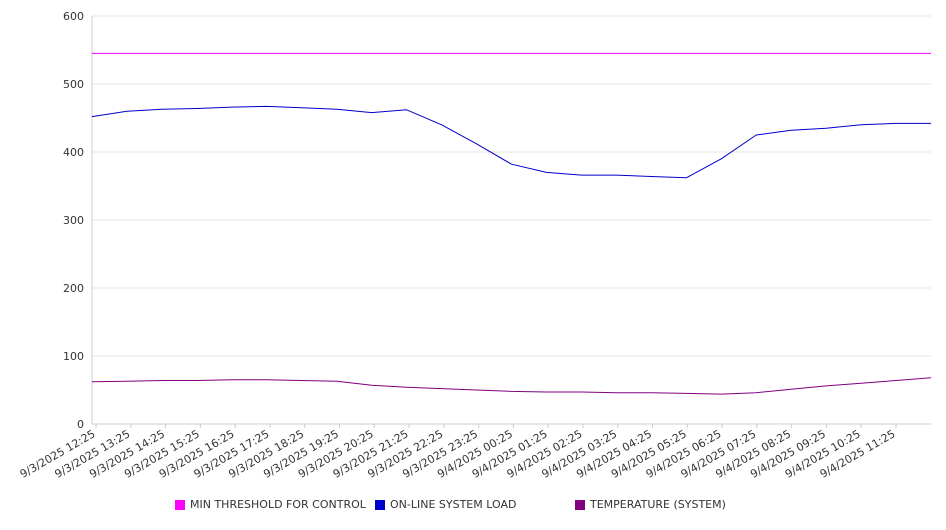 Image resolution: width=946 pixels, height=530 pixels. Describe the element at coordinates (73, 16) in the screenshot. I see `y-tick-label: 600` at that location.